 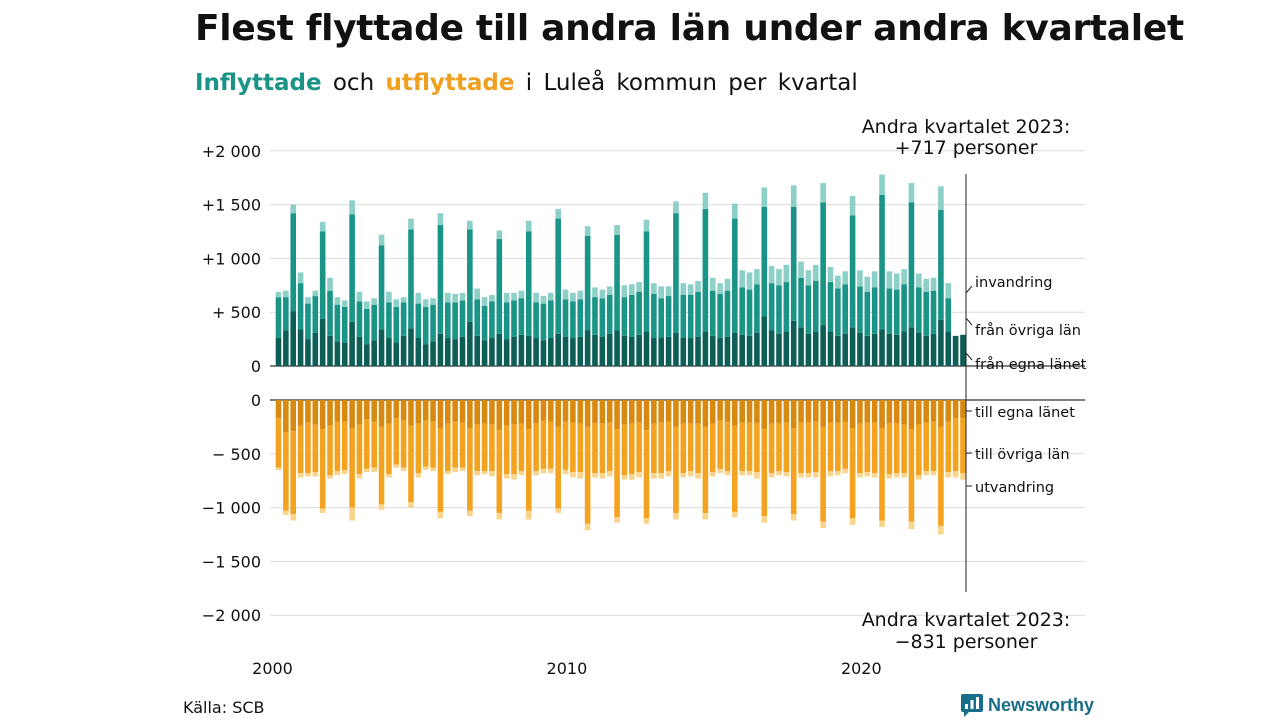 I want to click on y-tick-label: +1 500, so click(x=231, y=205).